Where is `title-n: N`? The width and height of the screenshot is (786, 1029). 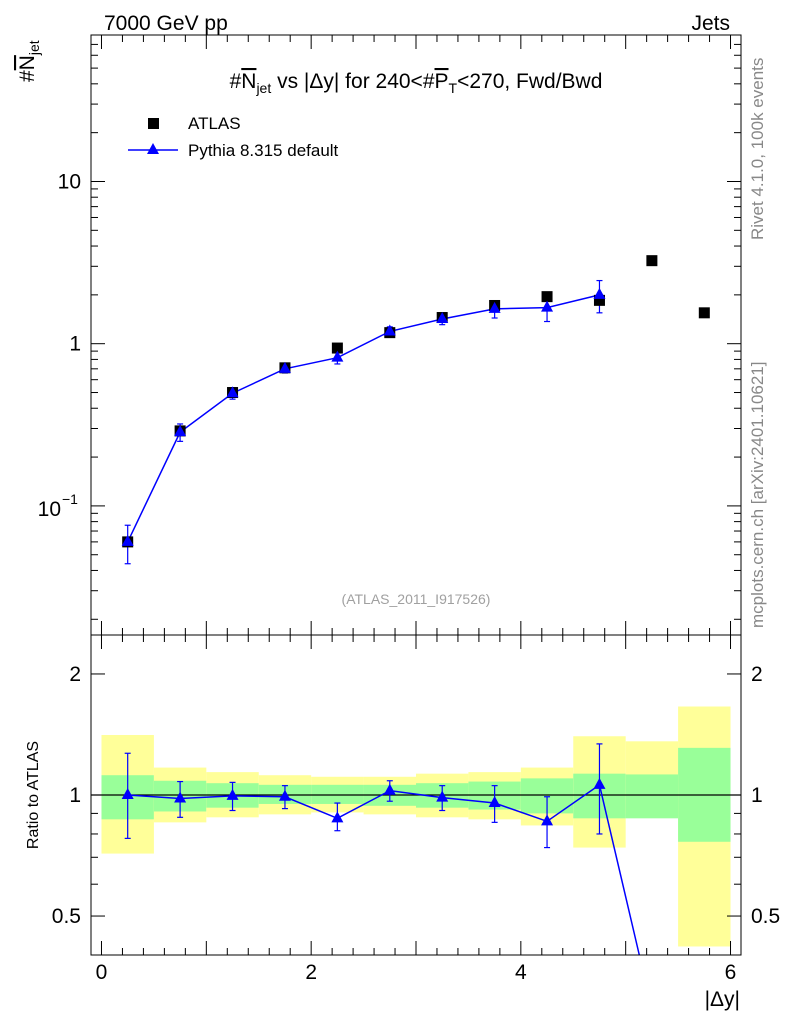
title-n: N is located at coordinates (248, 81).